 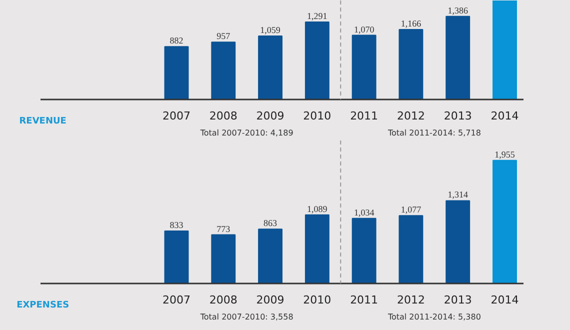 What do you see at coordinates (223, 229) in the screenshot?
I see `data-label: 773` at bounding box center [223, 229].